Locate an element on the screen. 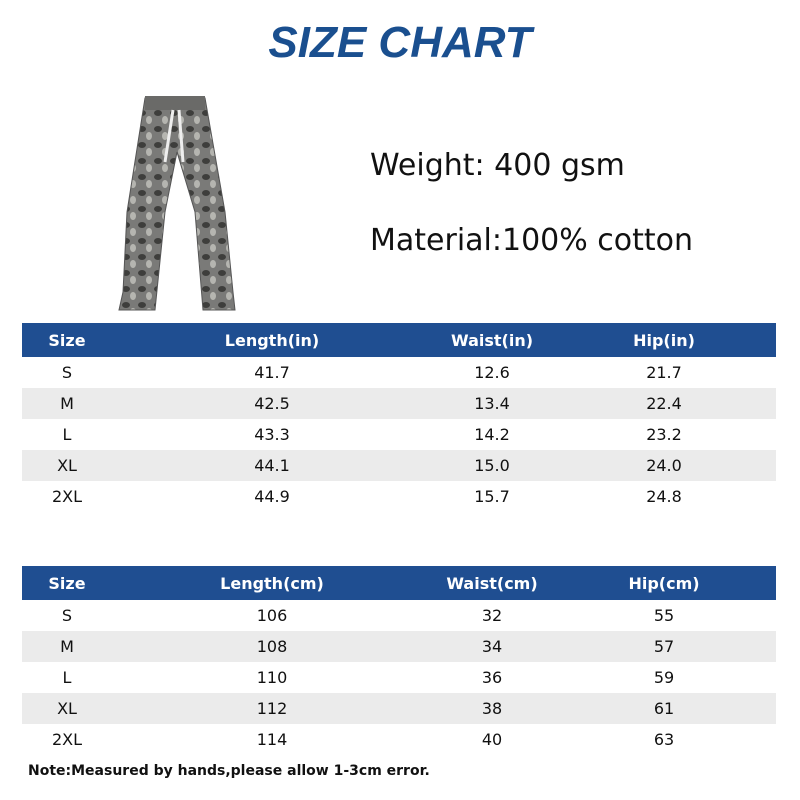 This screenshot has width=800, height=800. cell: 15.0 is located at coordinates (492, 465).